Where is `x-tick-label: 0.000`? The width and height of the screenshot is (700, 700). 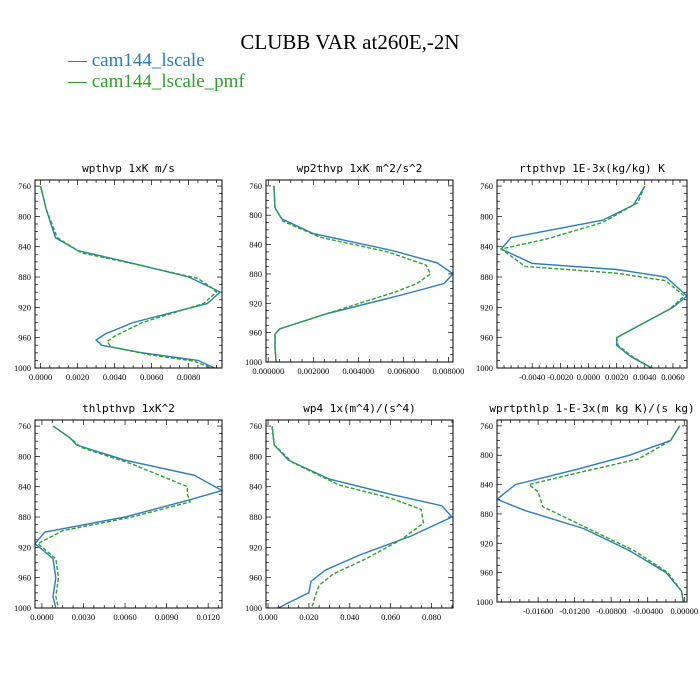 x-tick-label: 0.000 is located at coordinates (267, 617).